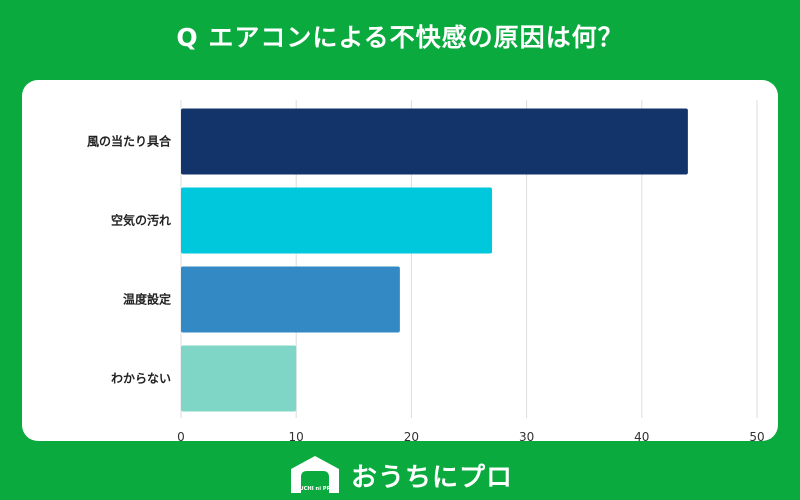  What do you see at coordinates (296, 435) in the screenshot?
I see `x-tick-label: 10` at bounding box center [296, 435].